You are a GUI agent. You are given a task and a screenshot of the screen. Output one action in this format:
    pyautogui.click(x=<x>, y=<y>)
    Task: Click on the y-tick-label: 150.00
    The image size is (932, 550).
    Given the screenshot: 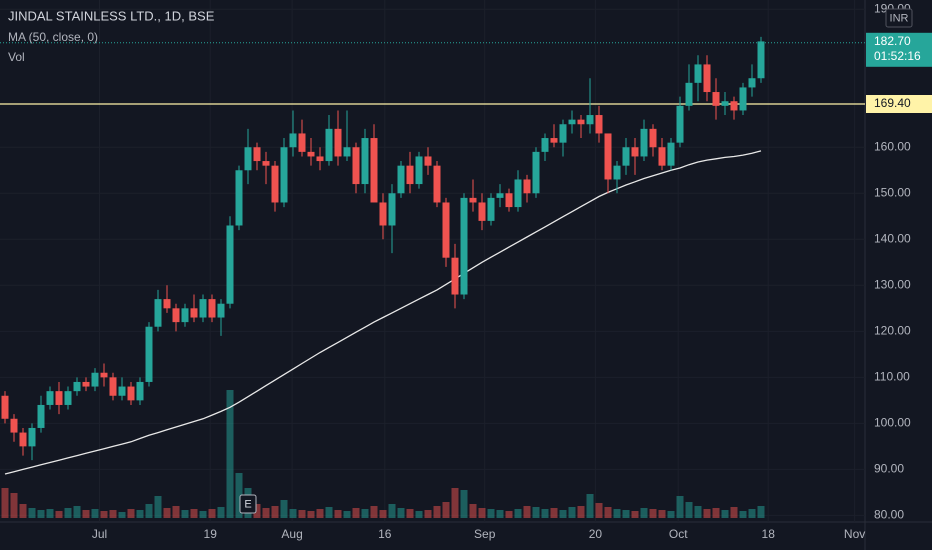 What is the action you would take?
    pyautogui.click(x=892, y=192)
    